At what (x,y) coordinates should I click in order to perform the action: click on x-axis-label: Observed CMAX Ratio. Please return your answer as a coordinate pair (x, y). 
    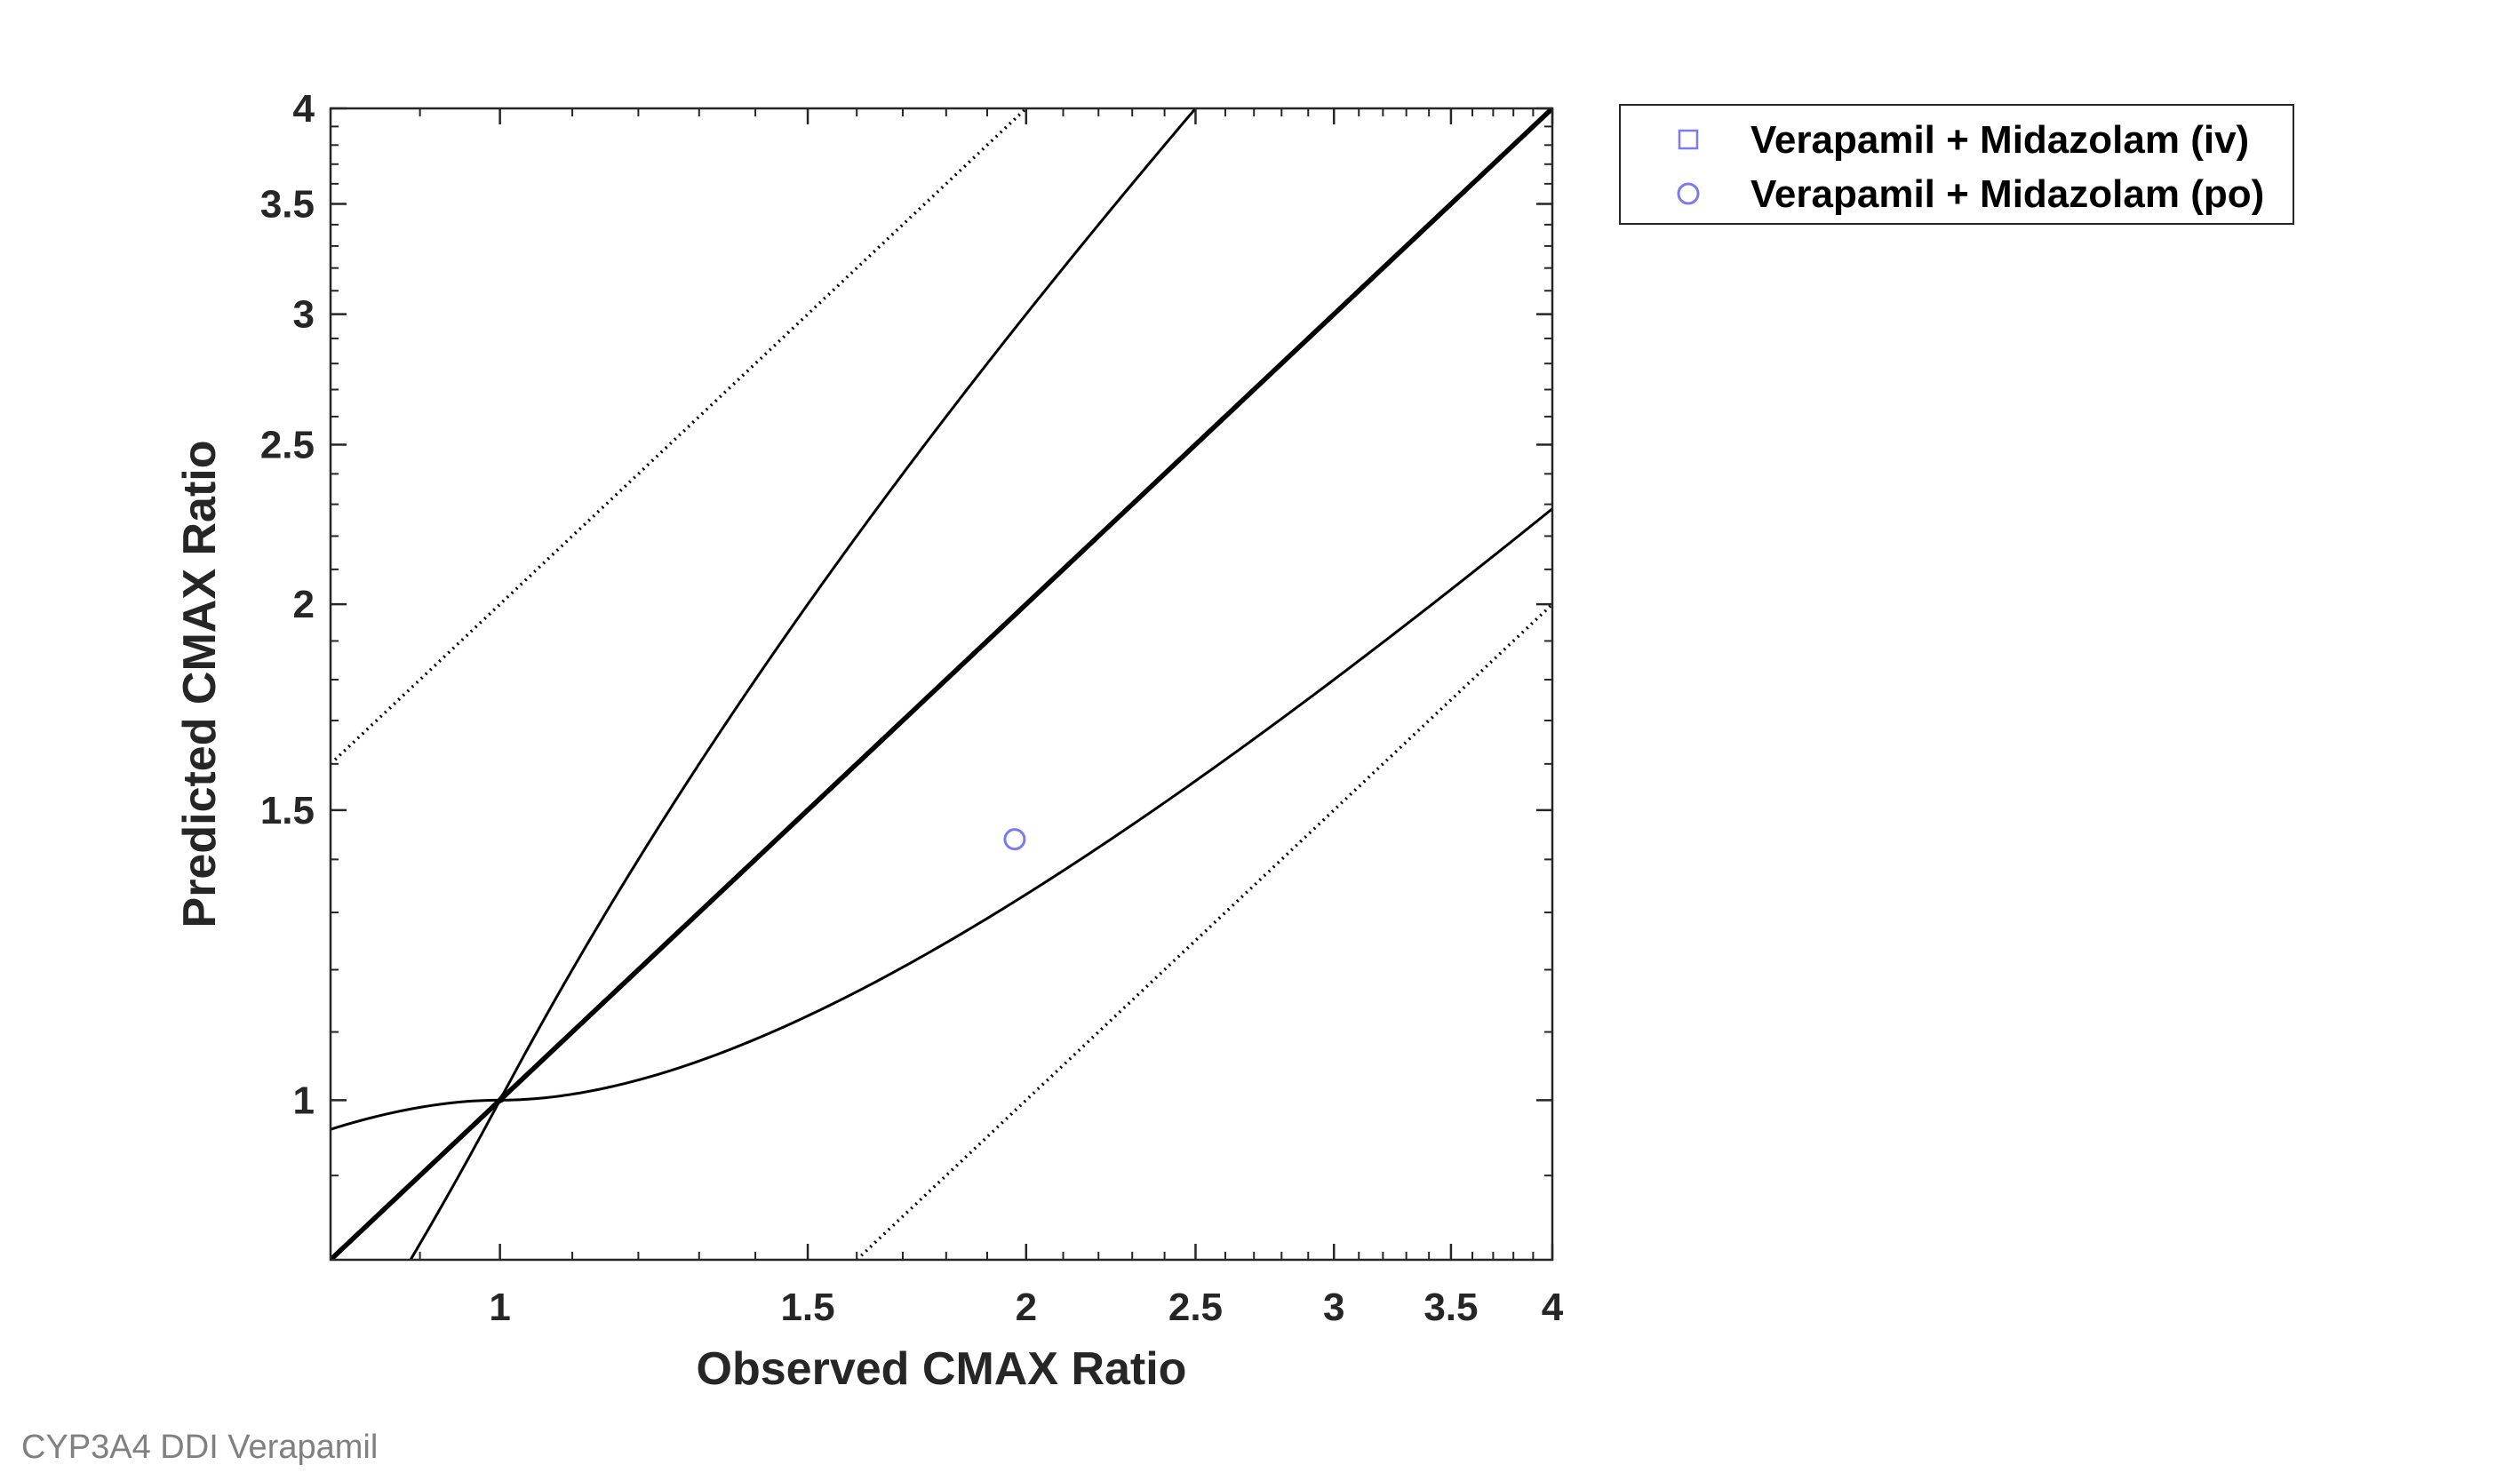
    Looking at the image, I should click on (942, 1369).